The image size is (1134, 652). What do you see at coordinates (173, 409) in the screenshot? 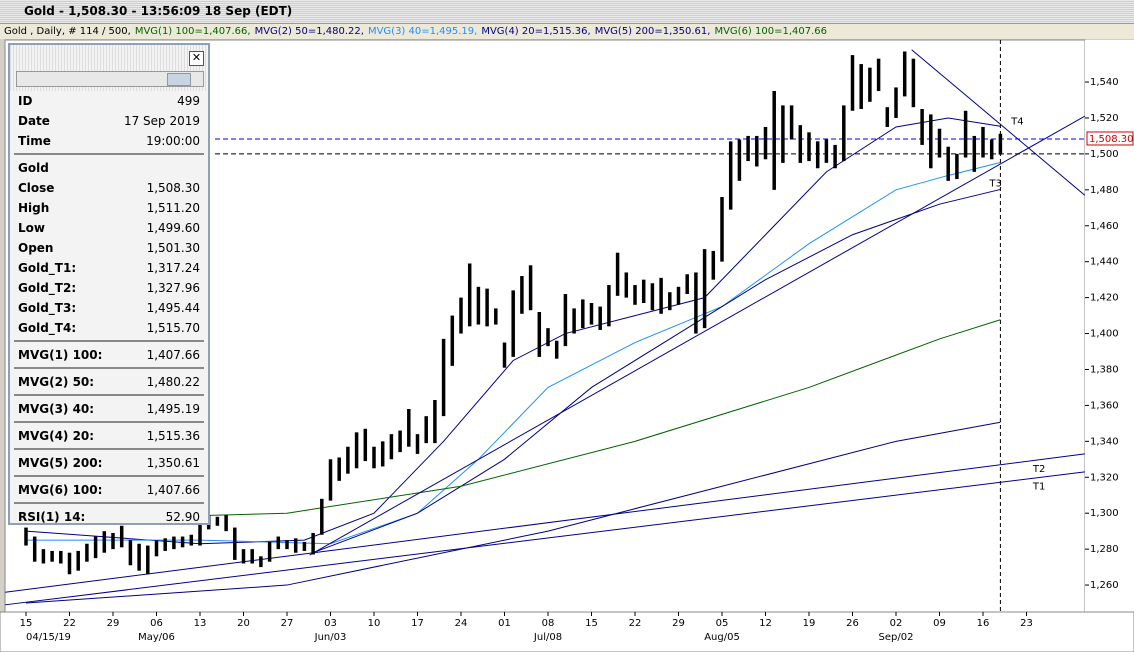
I see `row-value: 1,495.19` at bounding box center [173, 409].